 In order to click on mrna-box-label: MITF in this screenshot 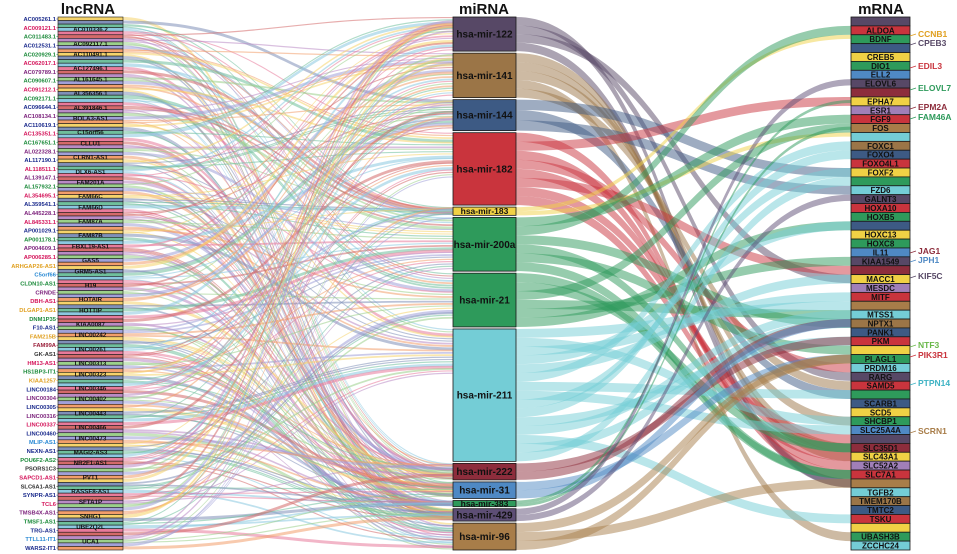, I will do `click(880, 297)`.